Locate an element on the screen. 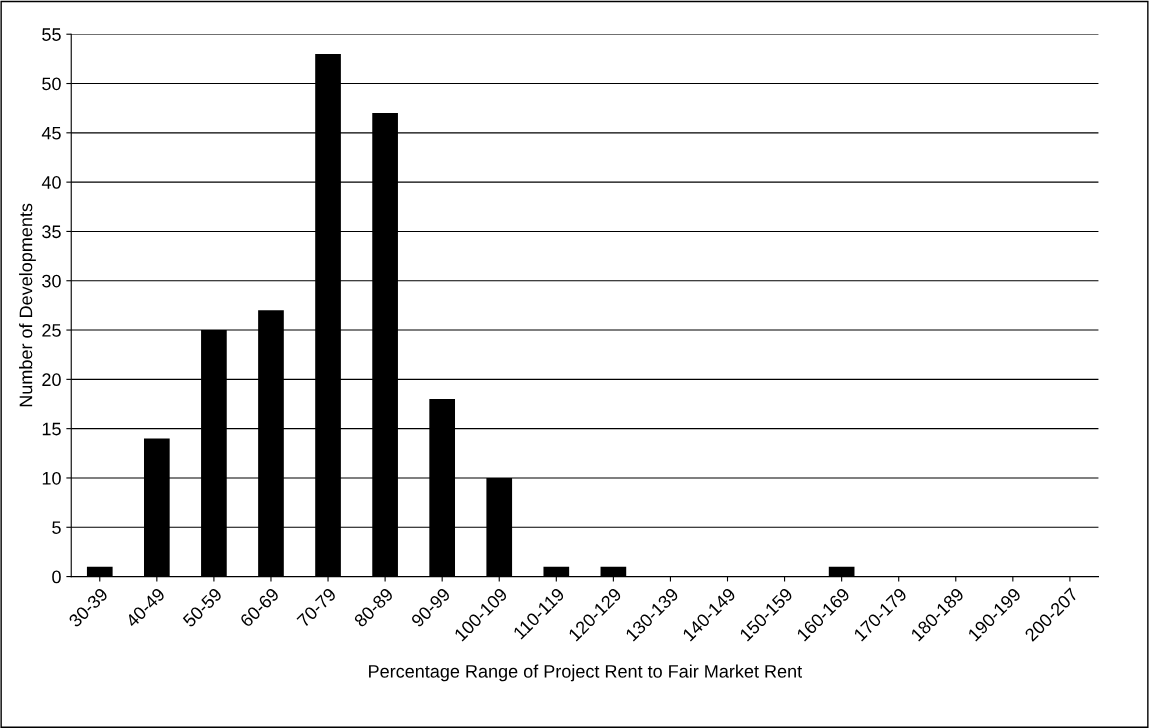  y-tick-label: 20 is located at coordinates (51, 380).